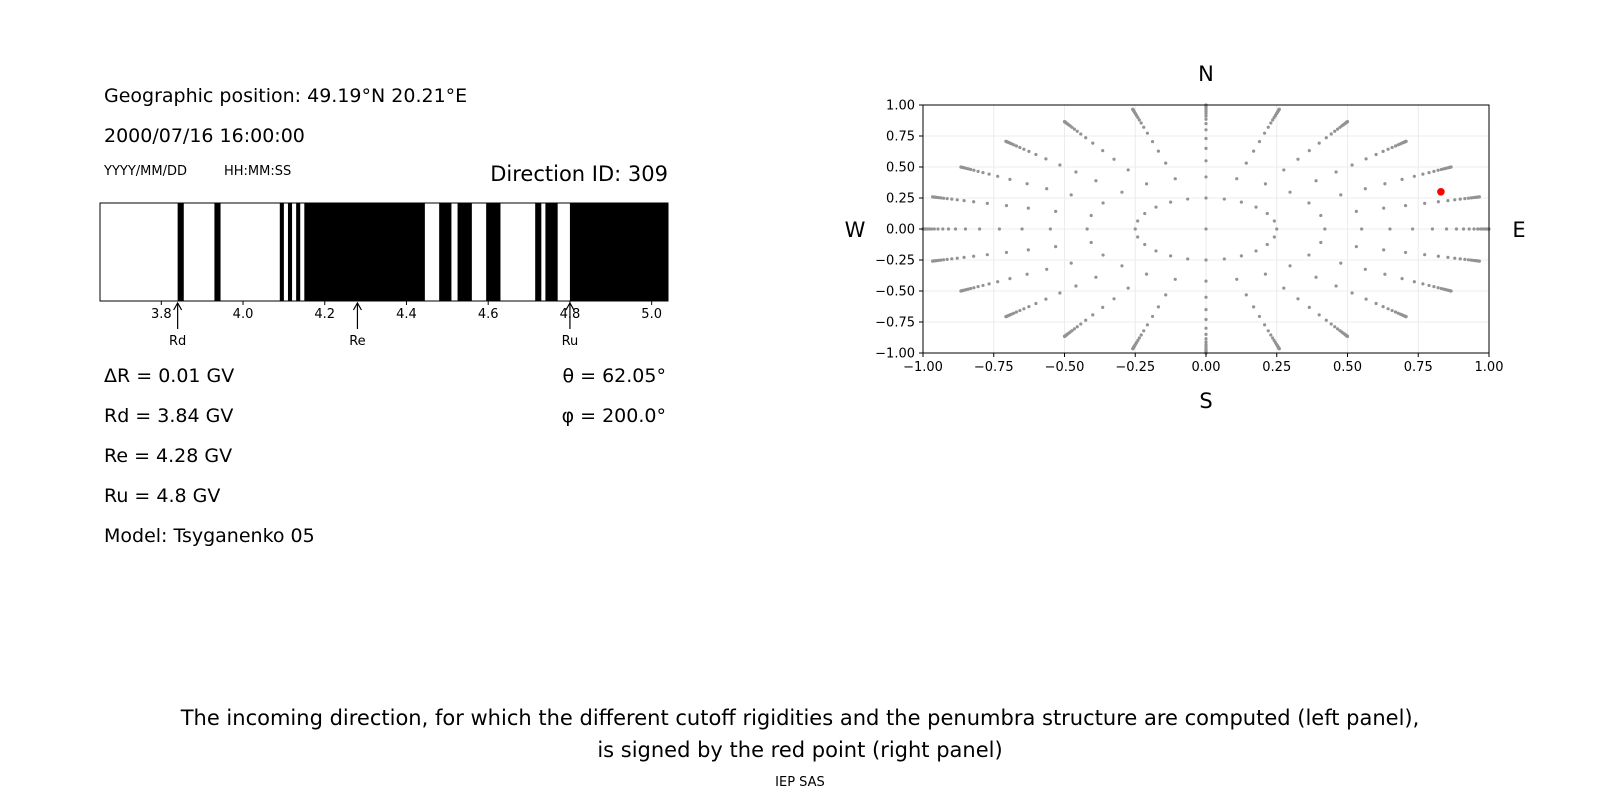 Image resolution: width=1600 pixels, height=800 pixels. Describe the element at coordinates (613, 416) in the screenshot. I see `phi-value: φ = 200.0°` at that location.